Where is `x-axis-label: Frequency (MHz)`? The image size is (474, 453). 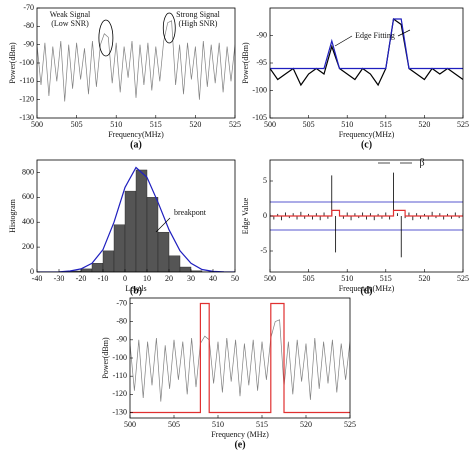 x-axis-label: Frequency (MHz) is located at coordinates (240, 434).